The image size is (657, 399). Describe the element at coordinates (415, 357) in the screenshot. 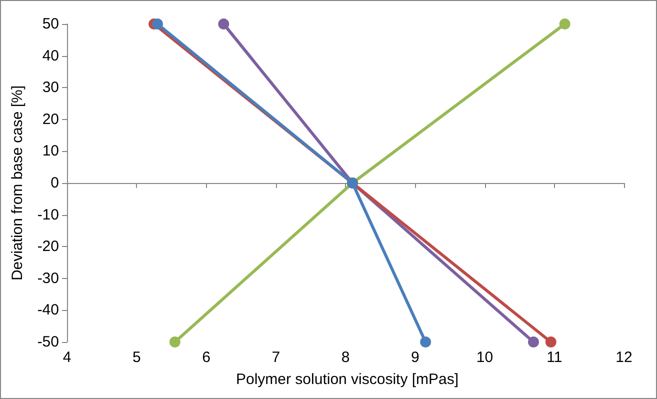

I see `x-tick-label: 9` at that location.